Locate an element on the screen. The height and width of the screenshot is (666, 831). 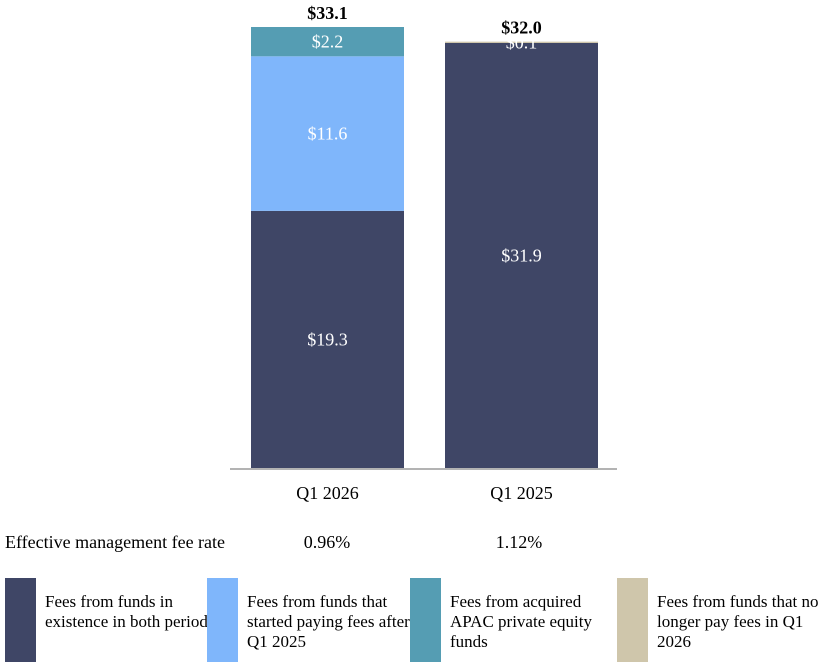
bar-segment-q1-2026-s0 is located at coordinates (327, 339).